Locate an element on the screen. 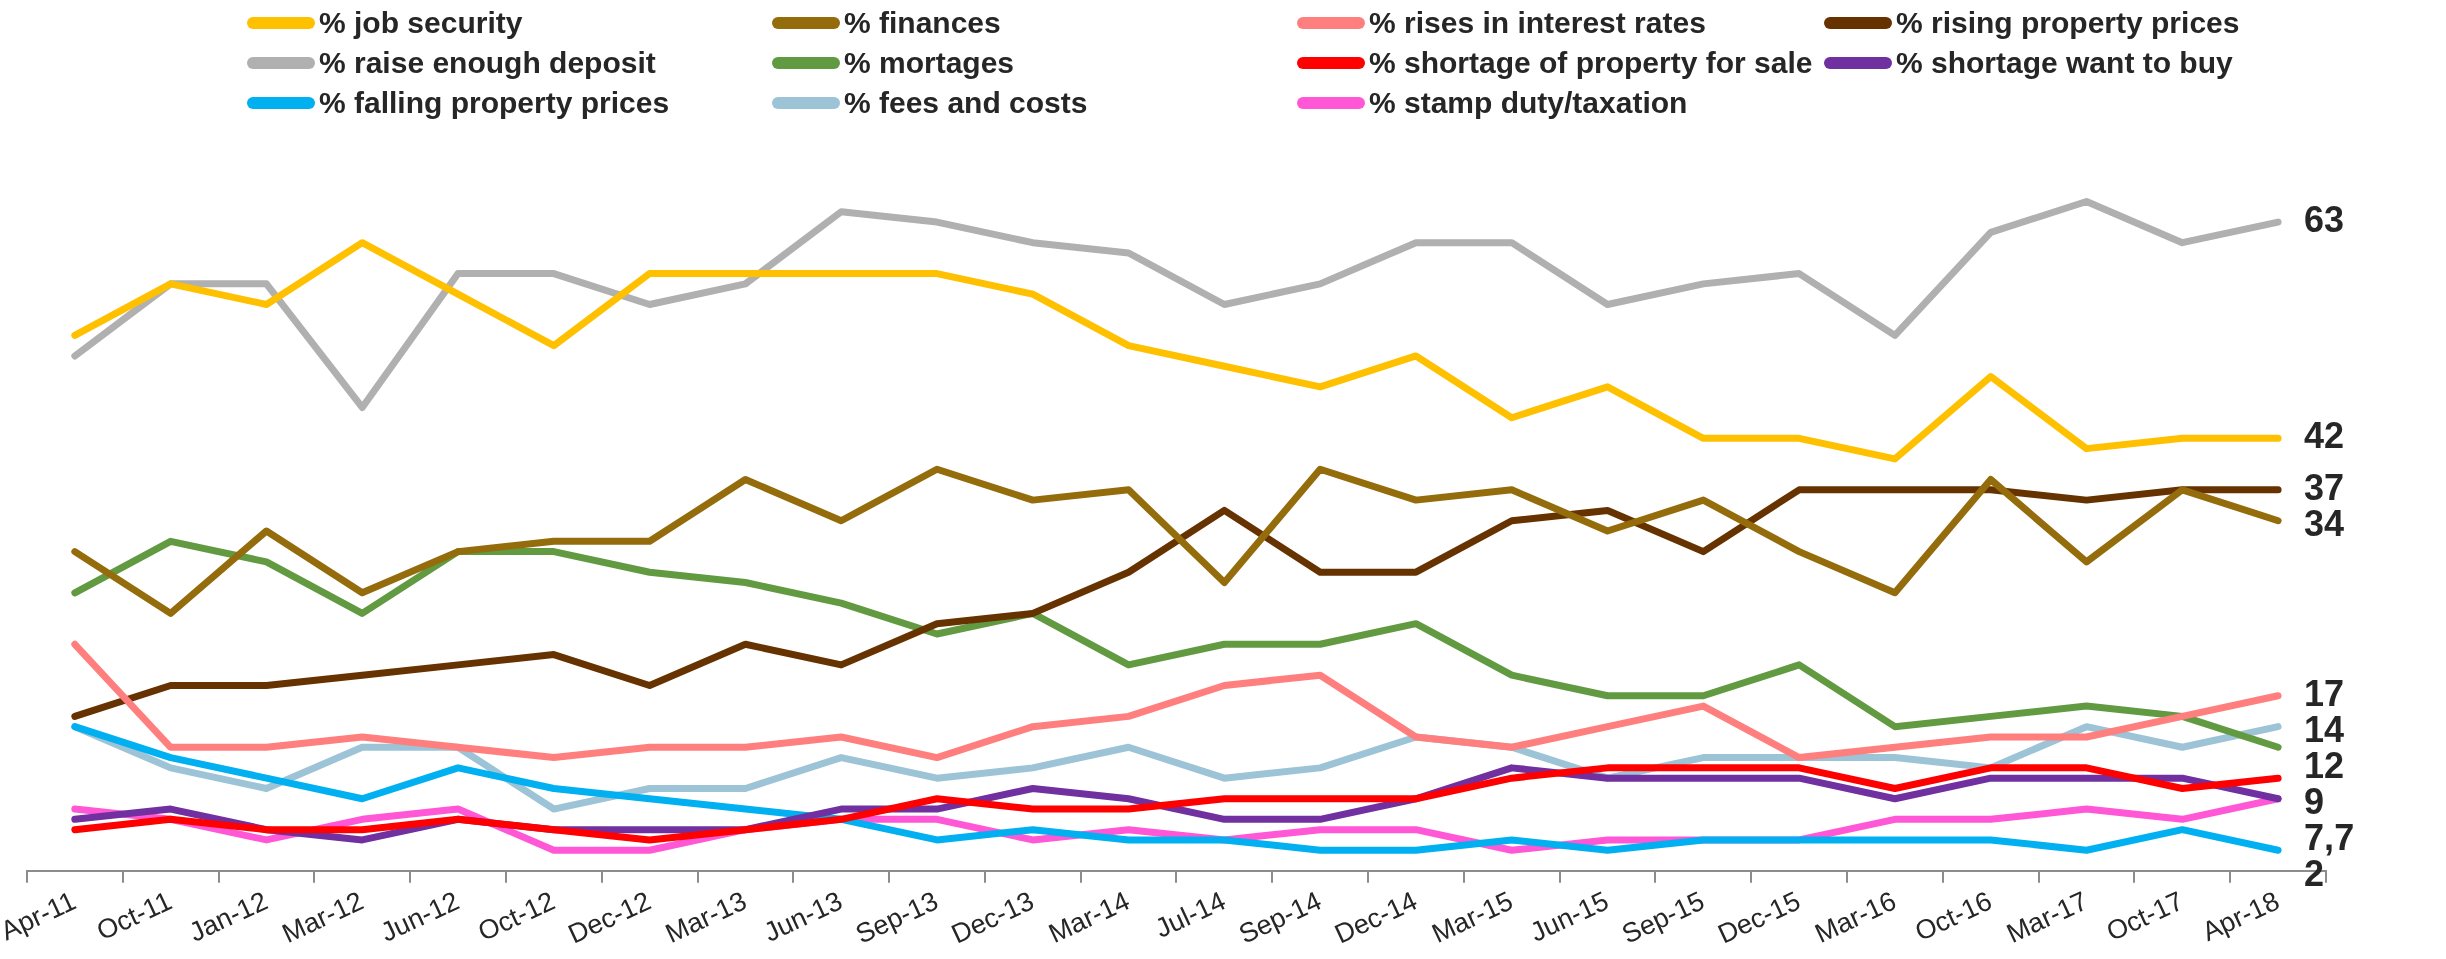 The height and width of the screenshot is (959, 2446). data-label: 63 is located at coordinates (2324, 220).